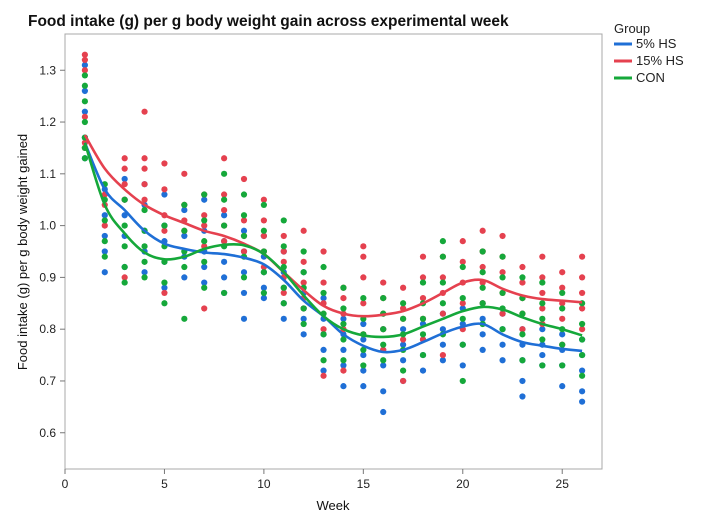  What do you see at coordinates (650, 77) in the screenshot?
I see `legend-label: CON` at bounding box center [650, 77].